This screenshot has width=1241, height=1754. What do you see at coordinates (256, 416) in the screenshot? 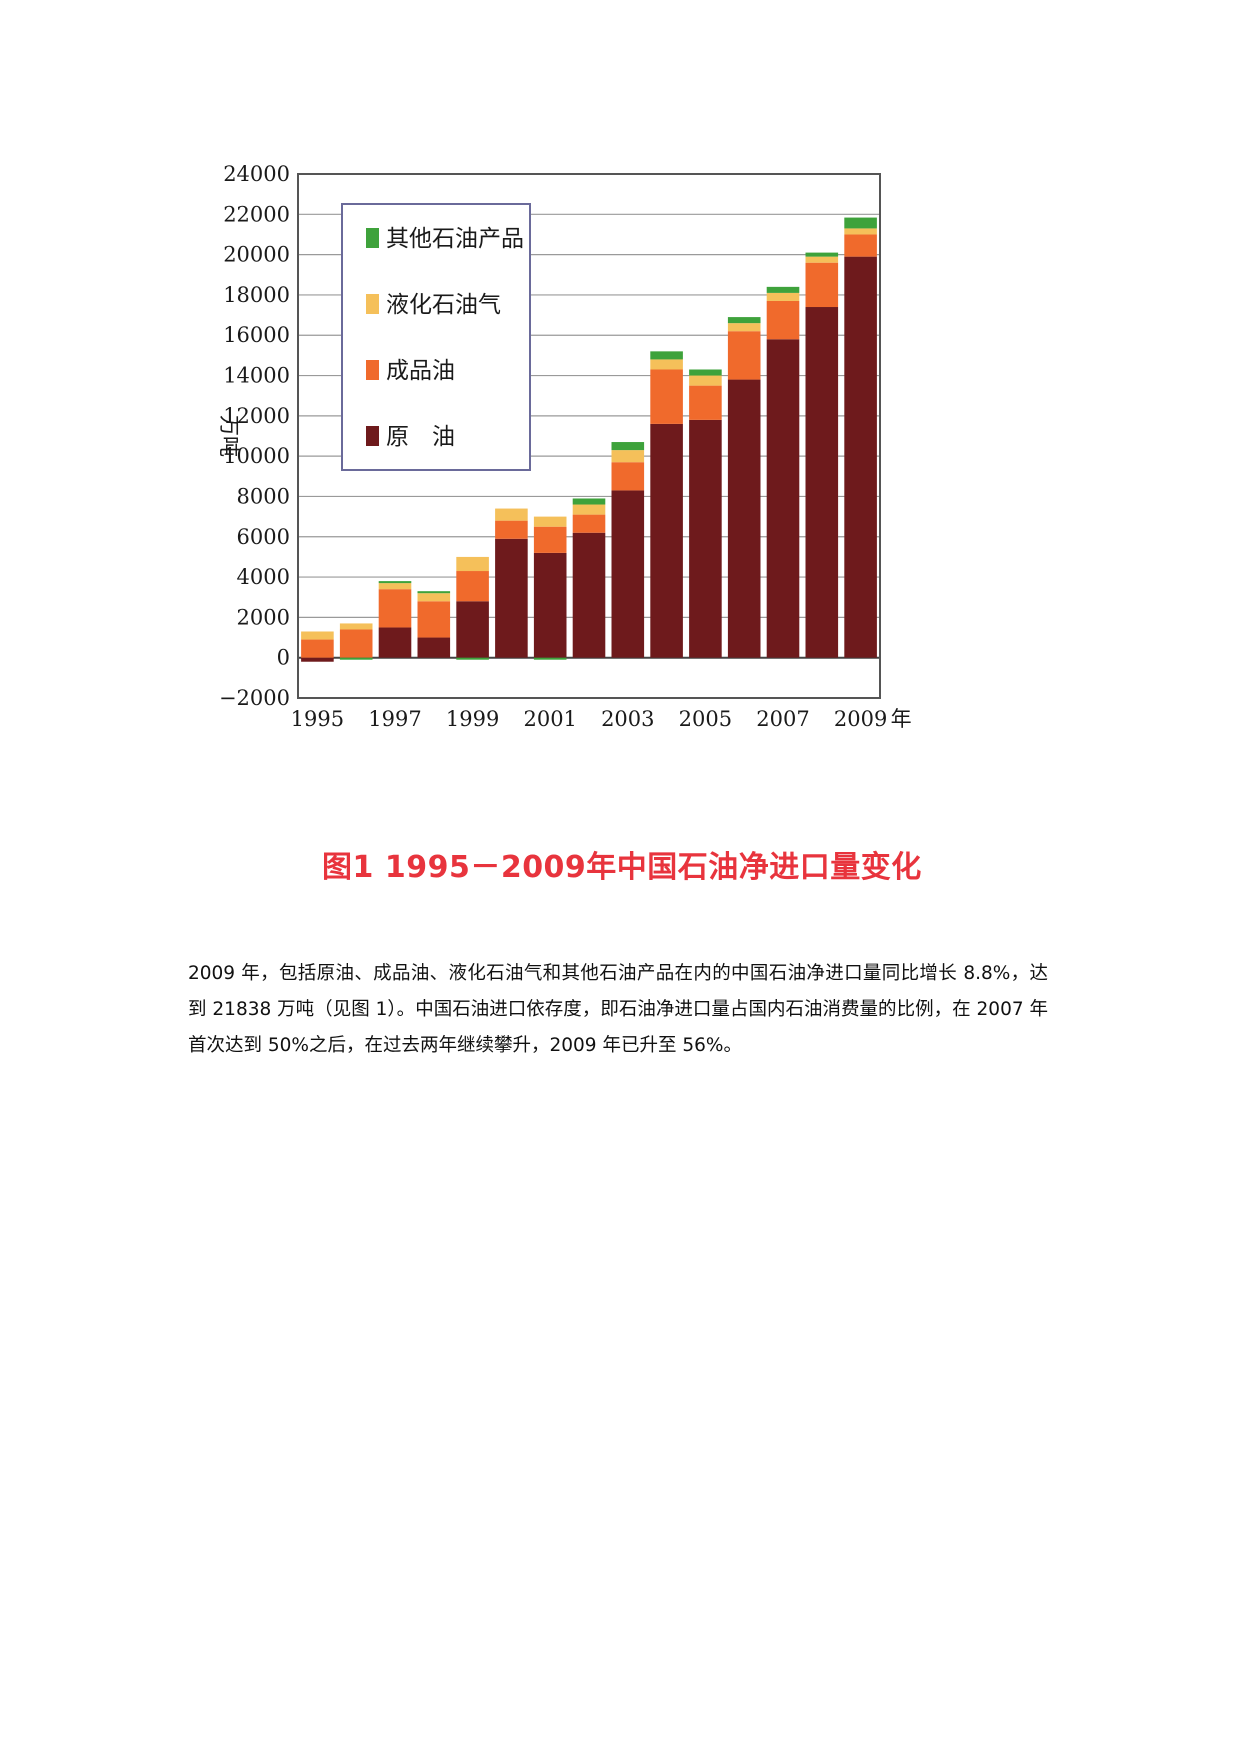
I see `y-tick-label: 12000` at bounding box center [256, 416].